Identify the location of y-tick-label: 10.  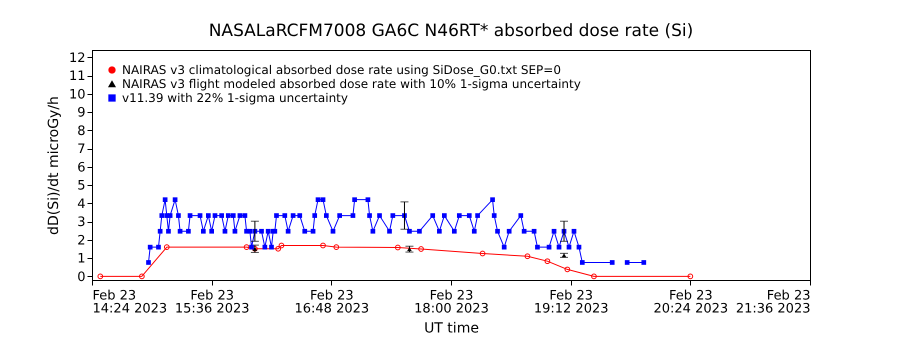
(77, 94).